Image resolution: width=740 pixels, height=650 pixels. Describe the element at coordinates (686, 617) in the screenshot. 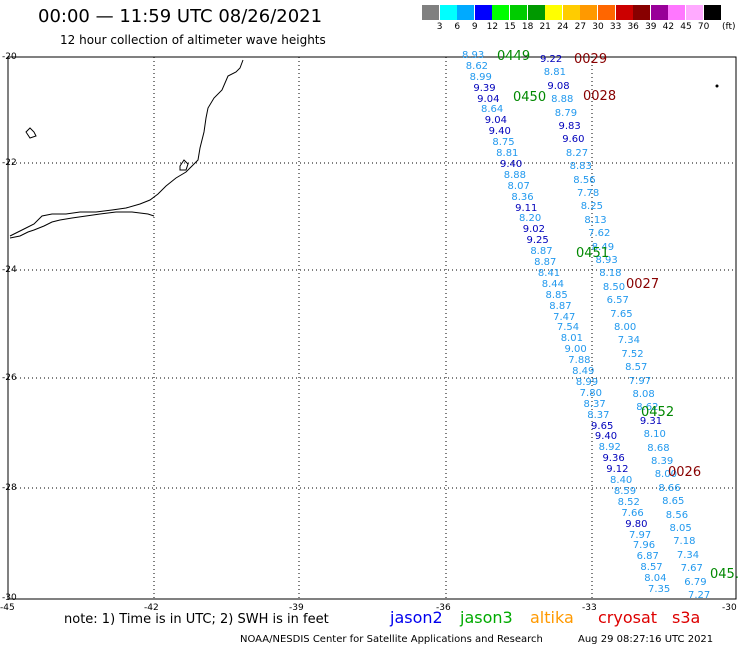

I see `satellite-legend-s3a: s3a` at that location.